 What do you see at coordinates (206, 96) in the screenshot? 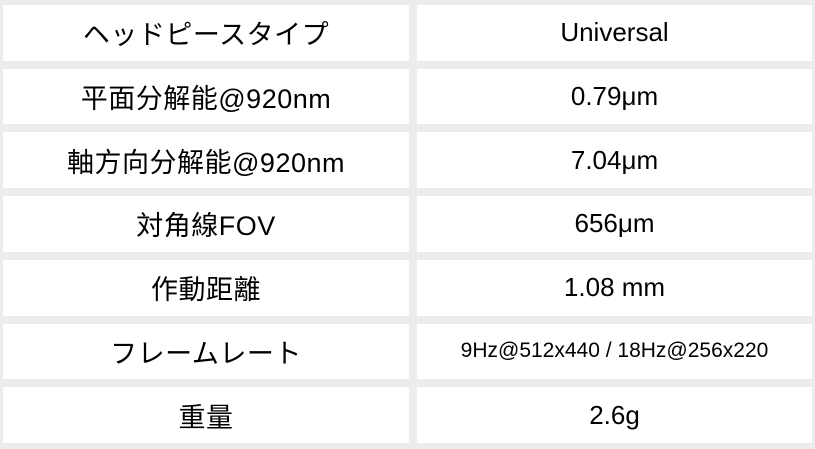
I see `spec-label-lateral-resolution: 平面分解能@920nm` at bounding box center [206, 96].